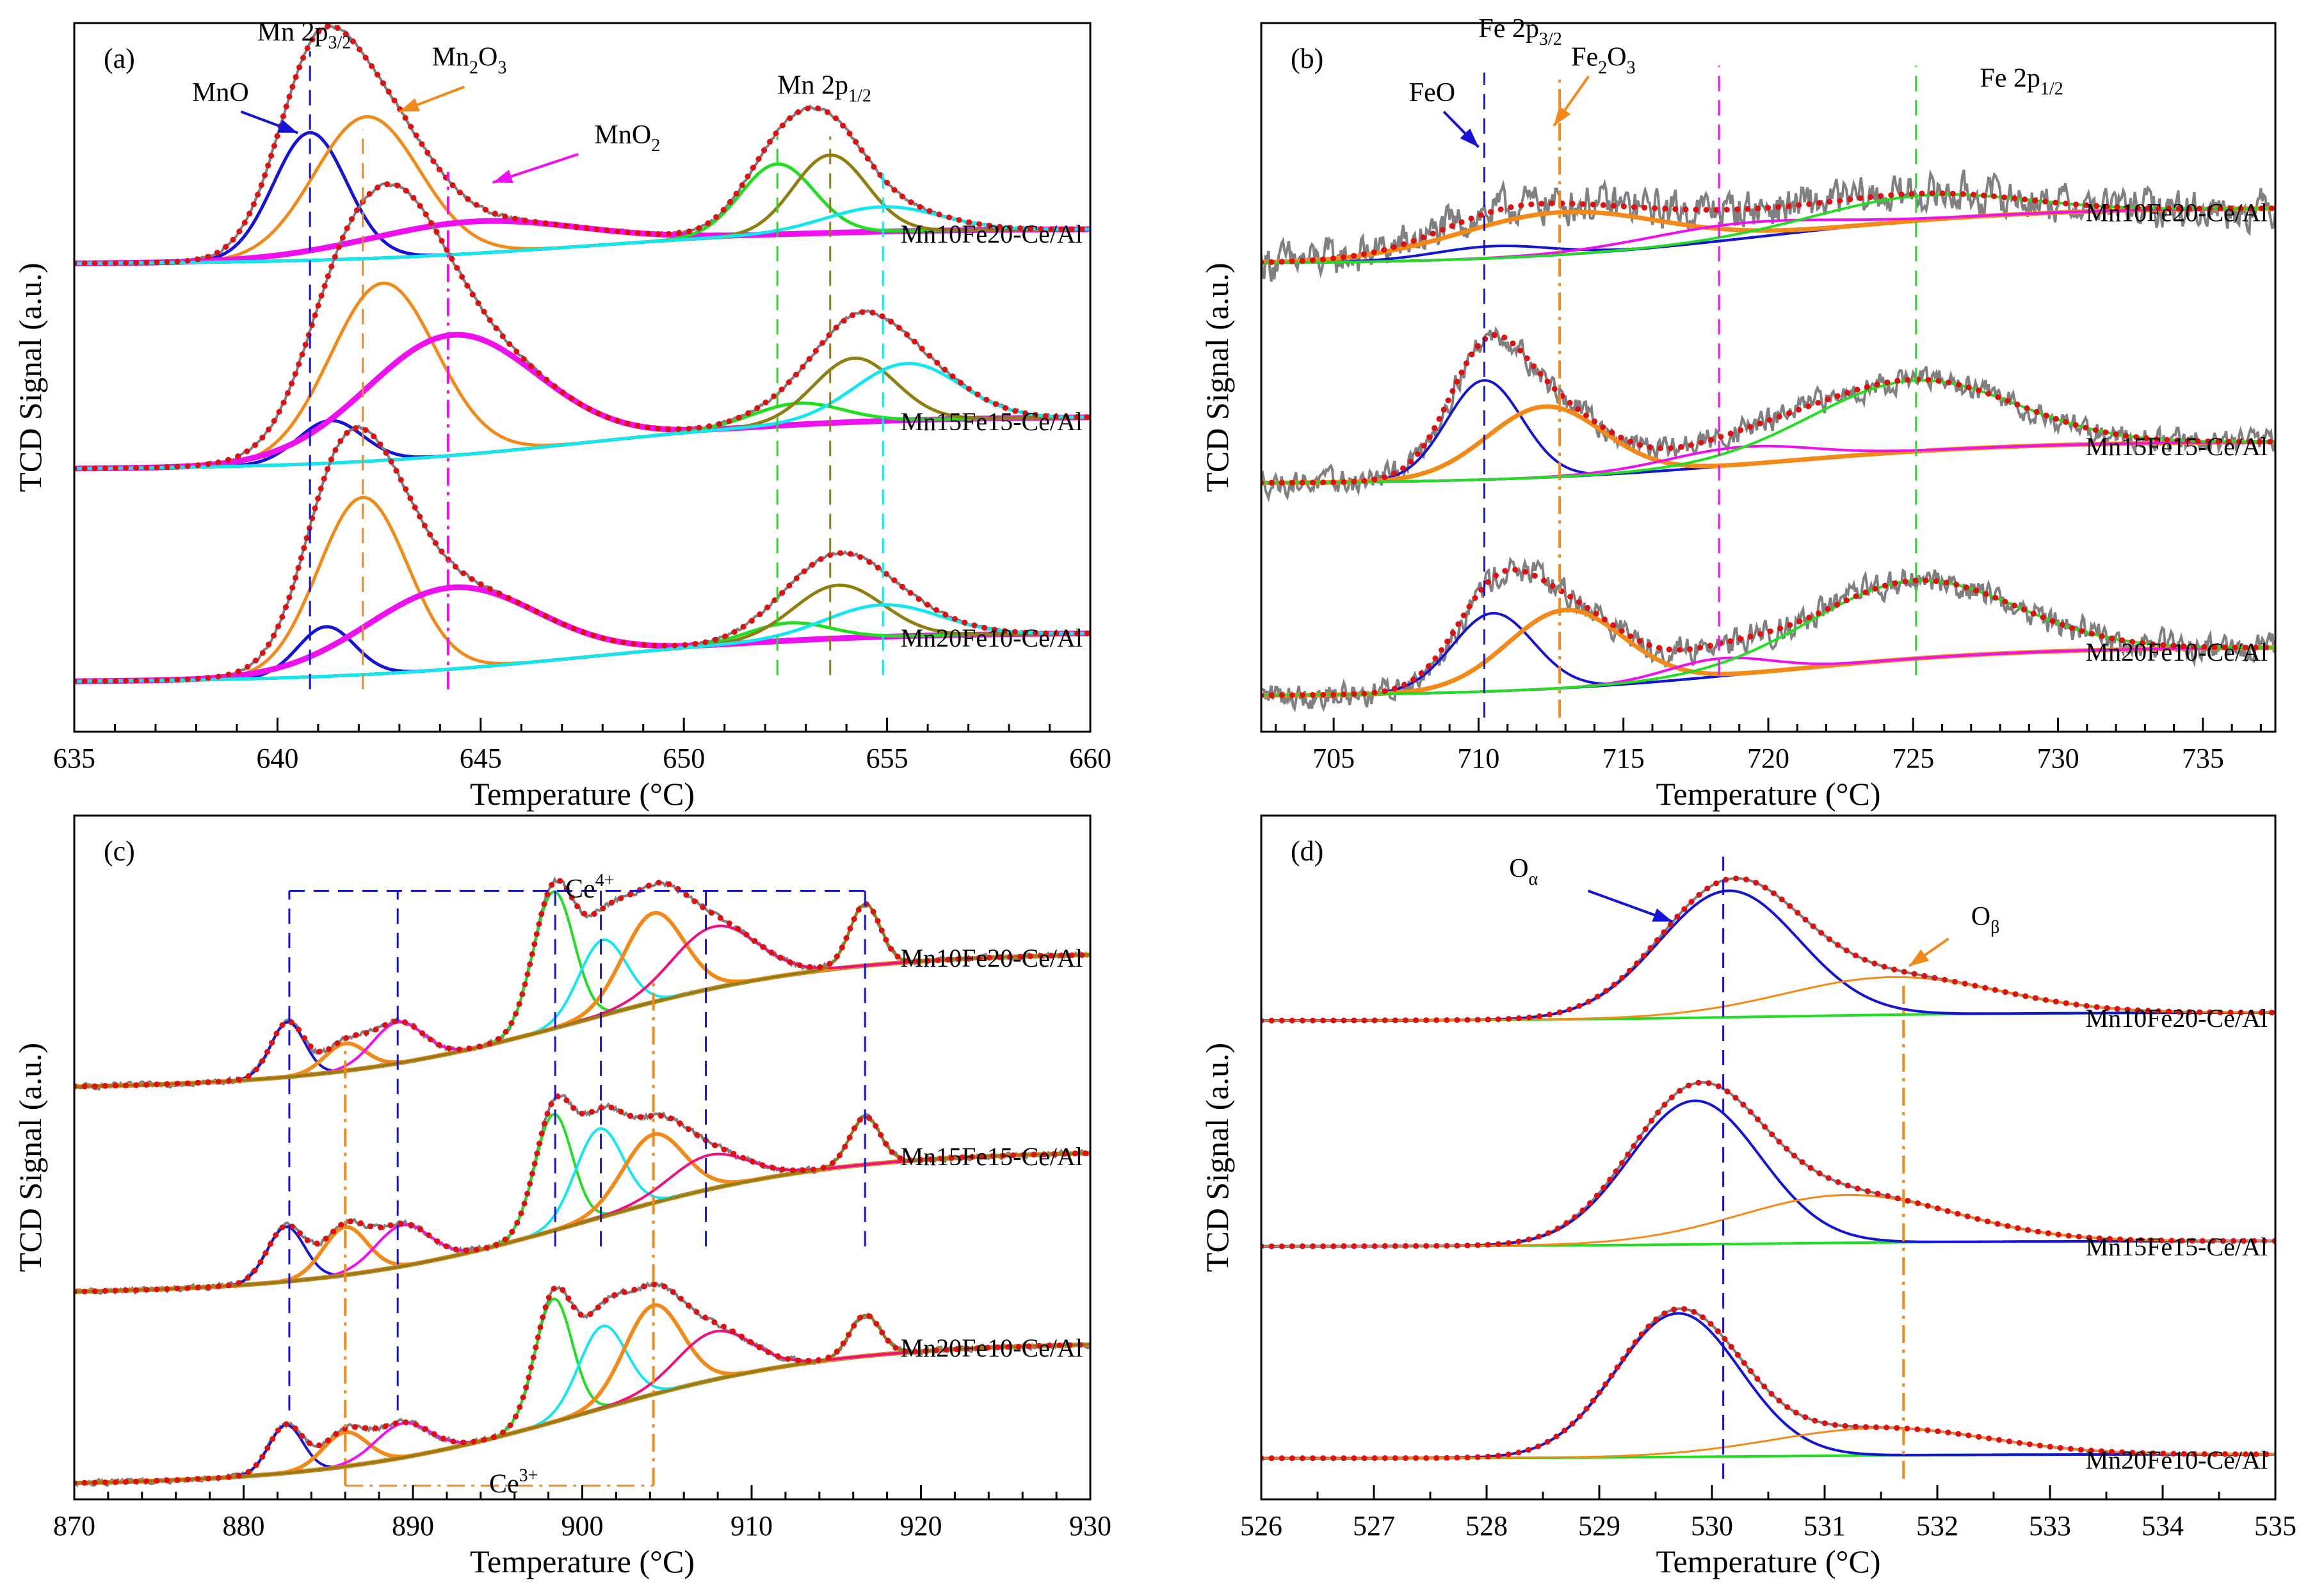  What do you see at coordinates (2203, 758) in the screenshot?
I see `x-tick-label: 735` at bounding box center [2203, 758].